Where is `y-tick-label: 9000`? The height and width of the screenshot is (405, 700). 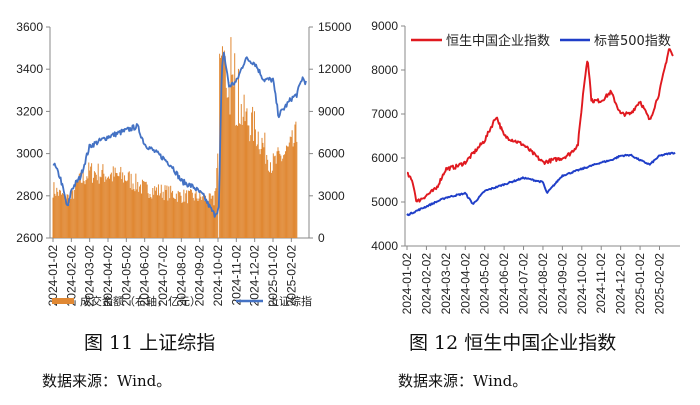
y-tick-label: 9000 is located at coordinates (384, 26).